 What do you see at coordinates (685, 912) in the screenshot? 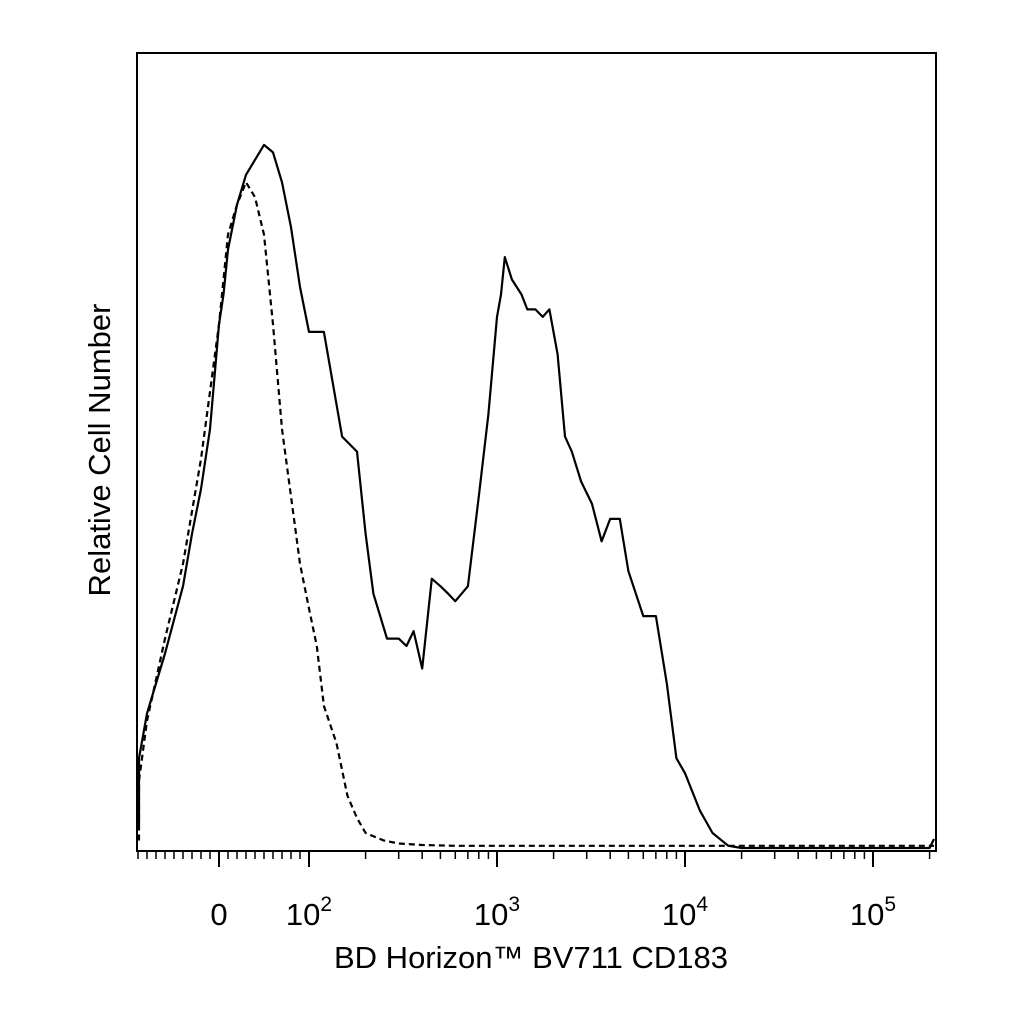
I see `x-tick-label: 10⁴` at bounding box center [685, 912].